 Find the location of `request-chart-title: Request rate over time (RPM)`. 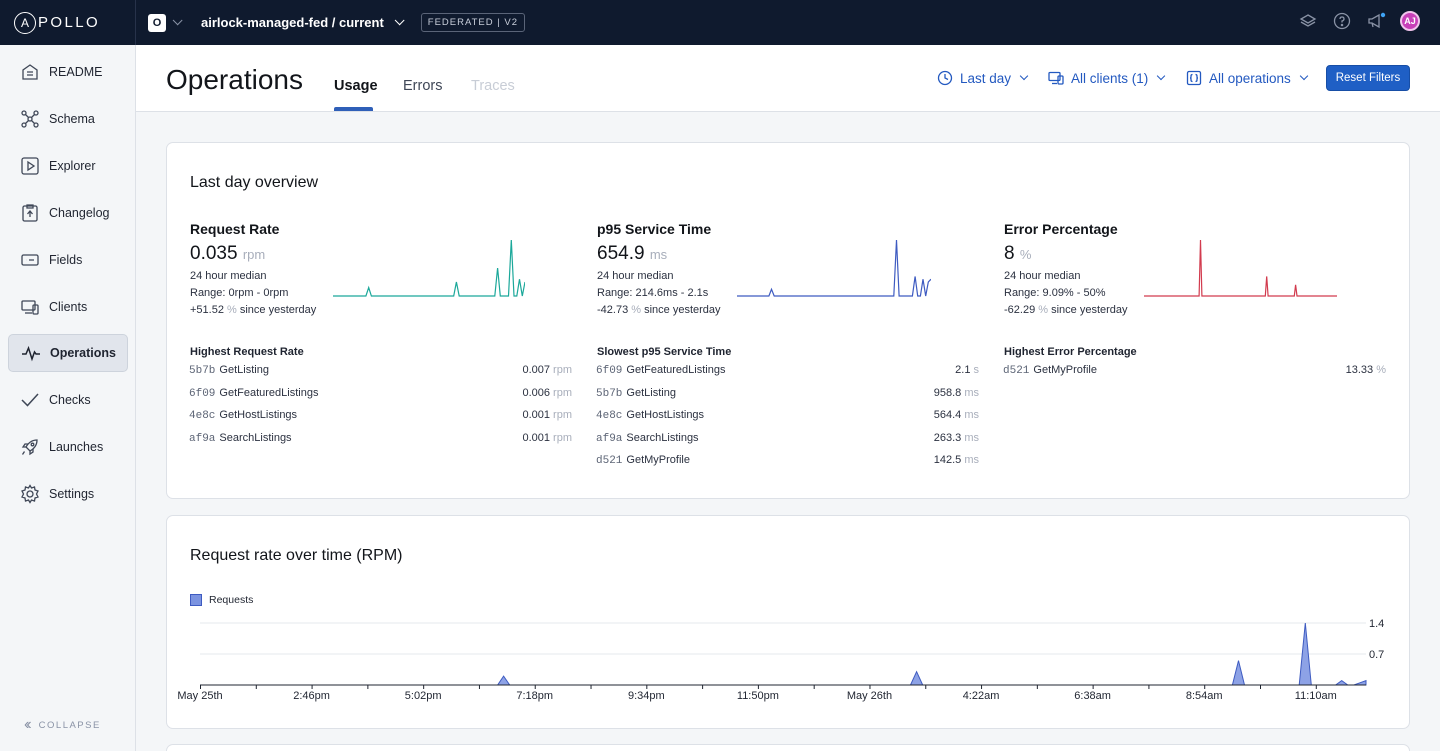

request-chart-title: Request rate over time (RPM) is located at coordinates (296, 555).